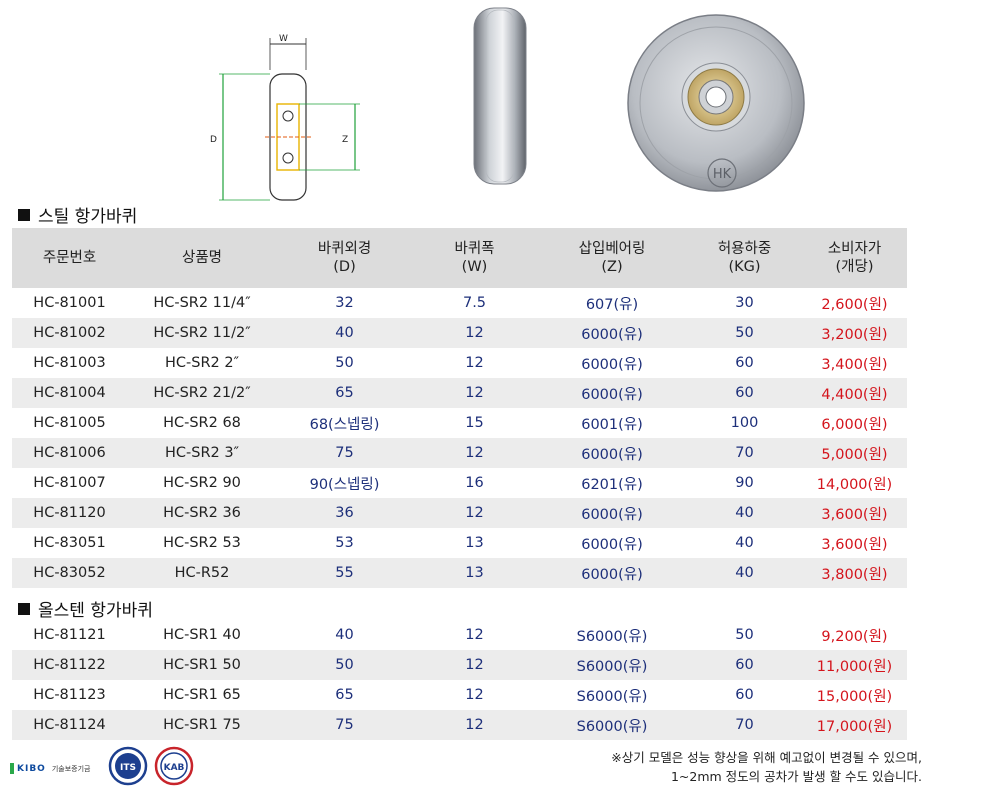 The image size is (1000, 795). I want to click on its-badge-icon: ITS, so click(128, 766).